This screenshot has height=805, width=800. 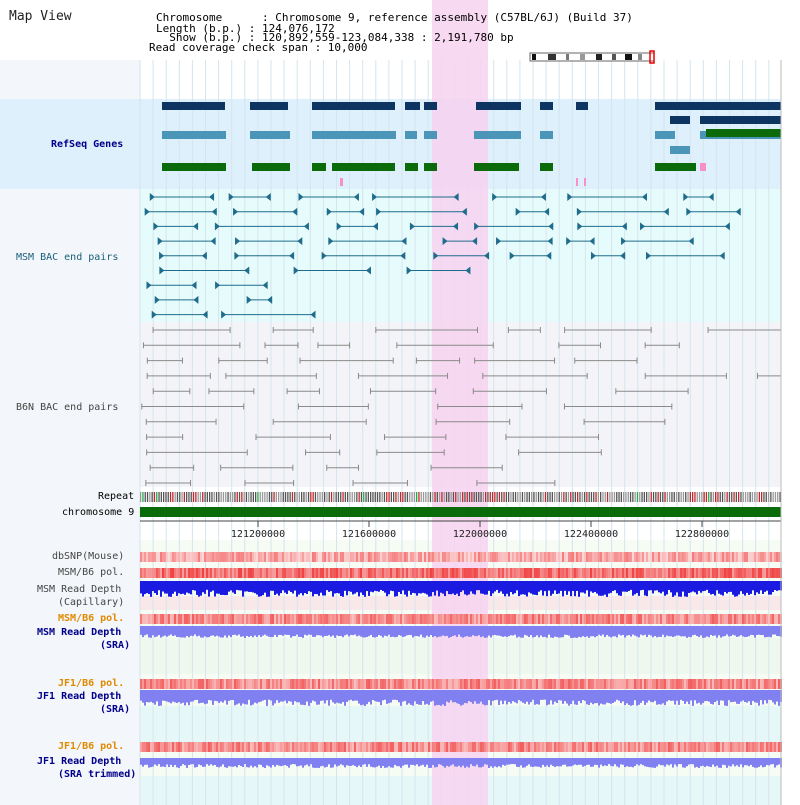 What do you see at coordinates (91, 683) in the screenshot?
I see `track-label-jf1-pol-1: JF1/B6 pol.` at bounding box center [91, 683].